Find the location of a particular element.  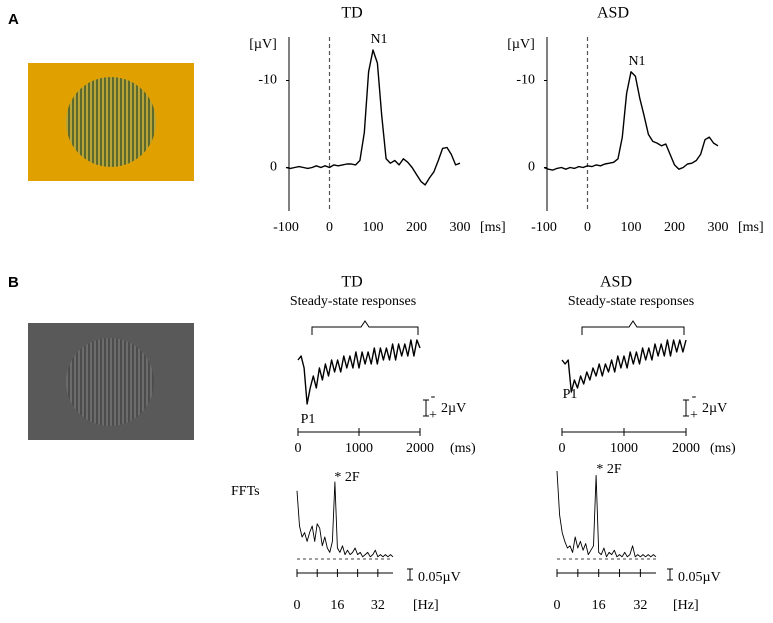

ffts-label: FFTs is located at coordinates (245, 491).